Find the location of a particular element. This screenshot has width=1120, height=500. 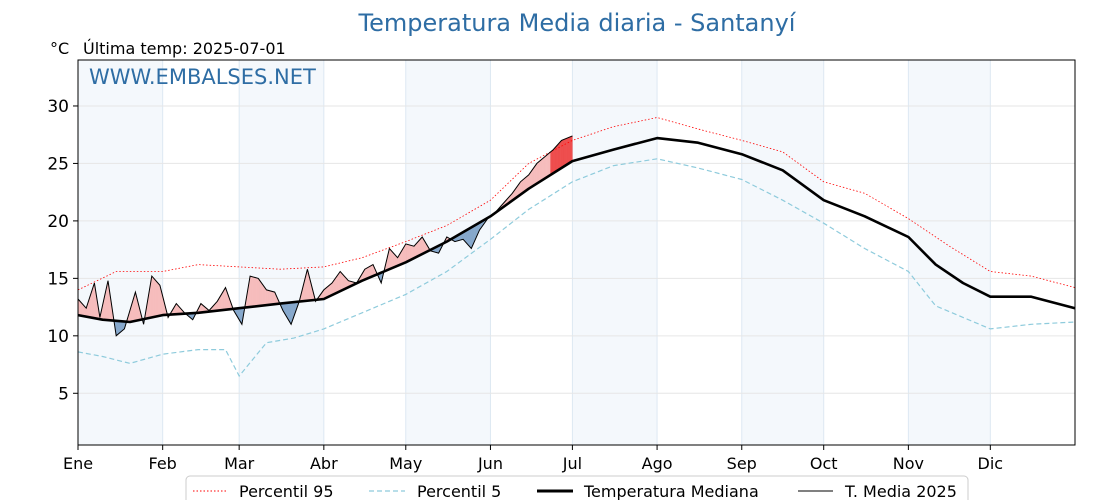

x-axis: Ene Feb Mar Abr May Jun Jul Ago Sep Oct Nov Dic is located at coordinates (533, 459).